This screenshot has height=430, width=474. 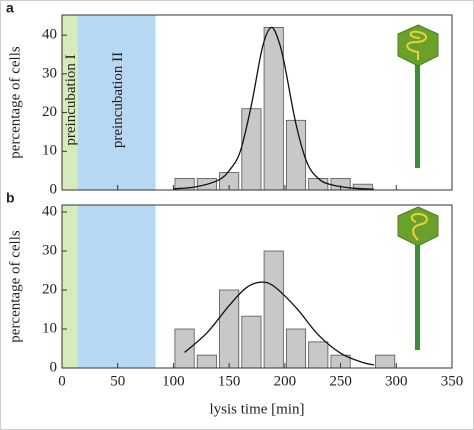 I want to click on panel-letter: a, so click(x=10, y=8).